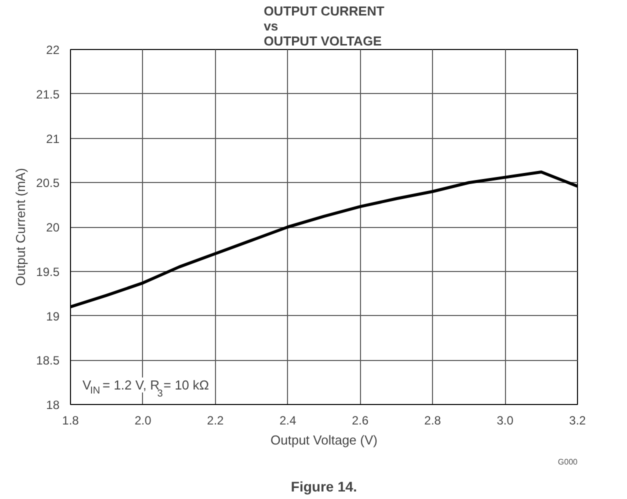  I want to click on y-tick-label: 21.5, so click(48, 94).